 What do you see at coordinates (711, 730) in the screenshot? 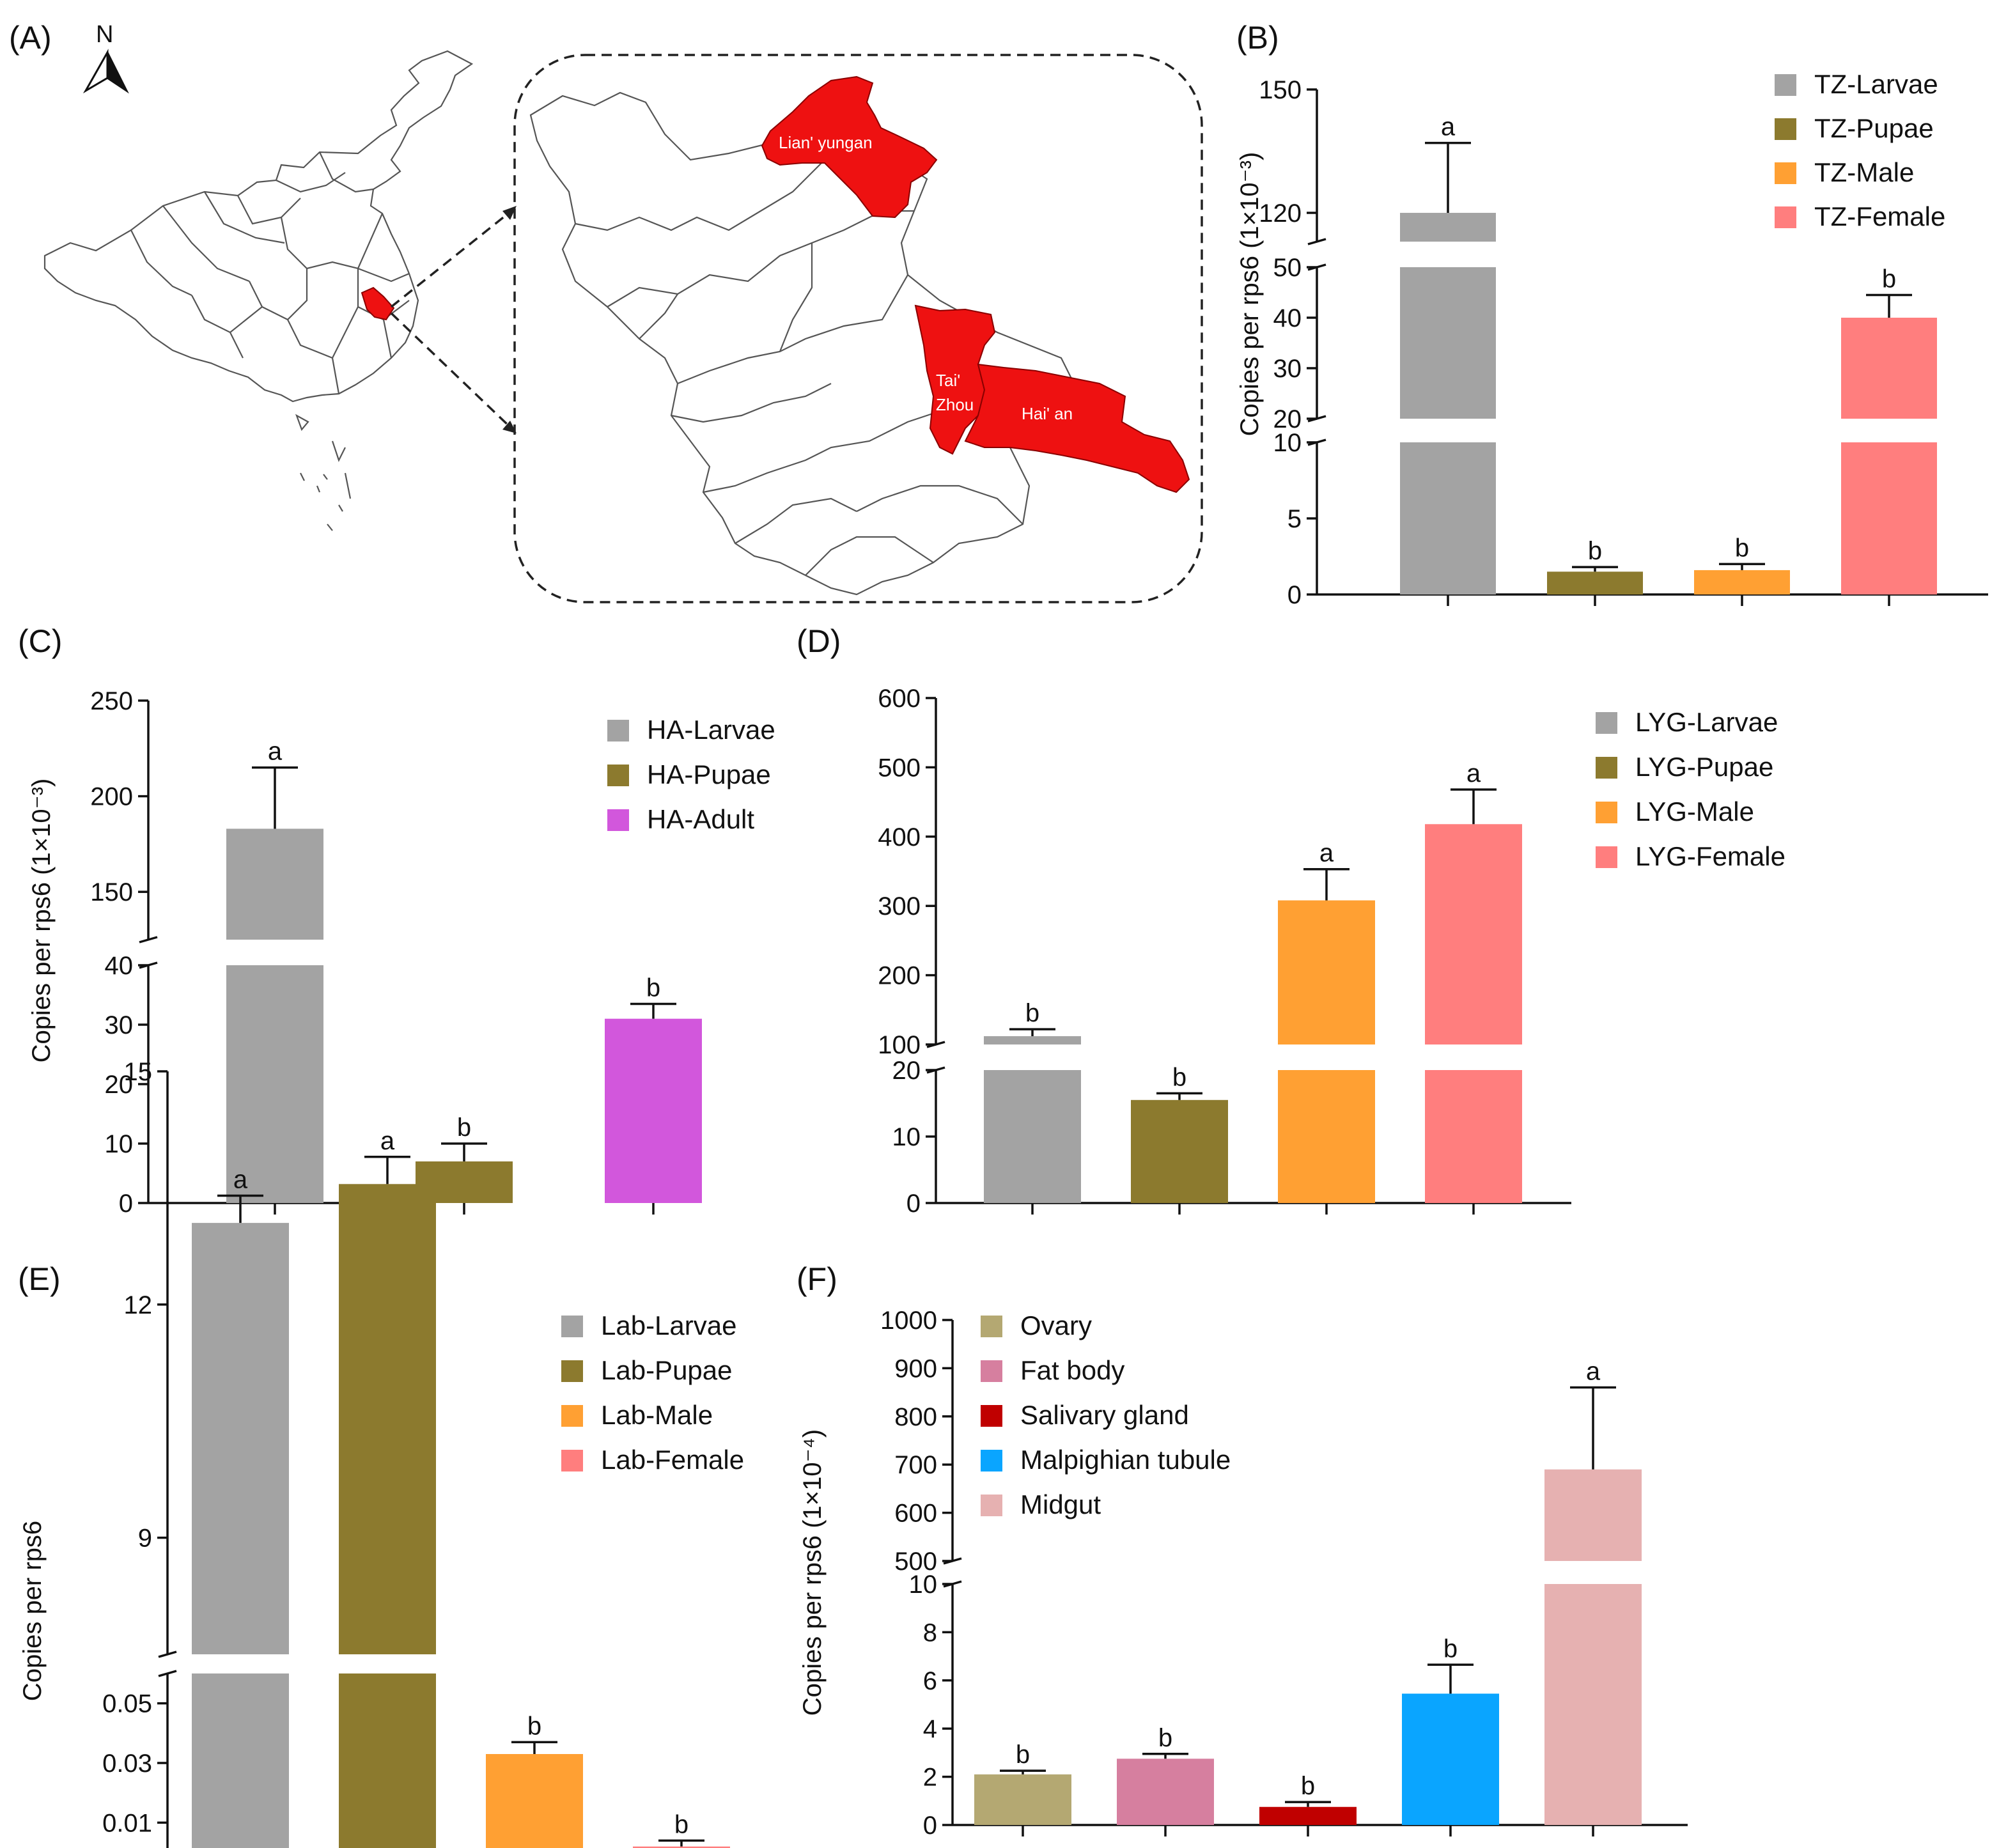
I see `chart-c-legend-label: HA-Larvae` at bounding box center [711, 730].